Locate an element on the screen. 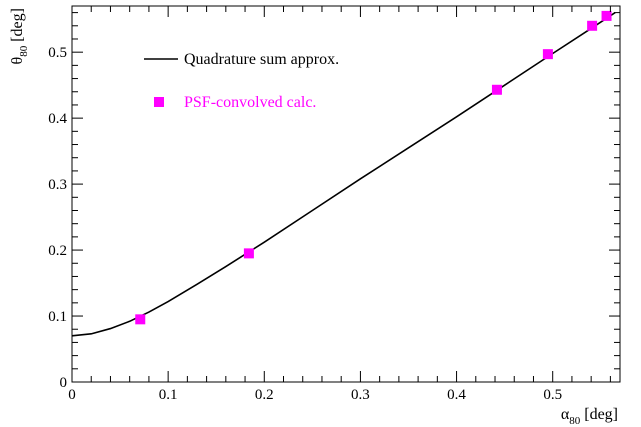 This screenshot has height=427, width=641. x-tick-label: 0.5 is located at coordinates (552, 395).